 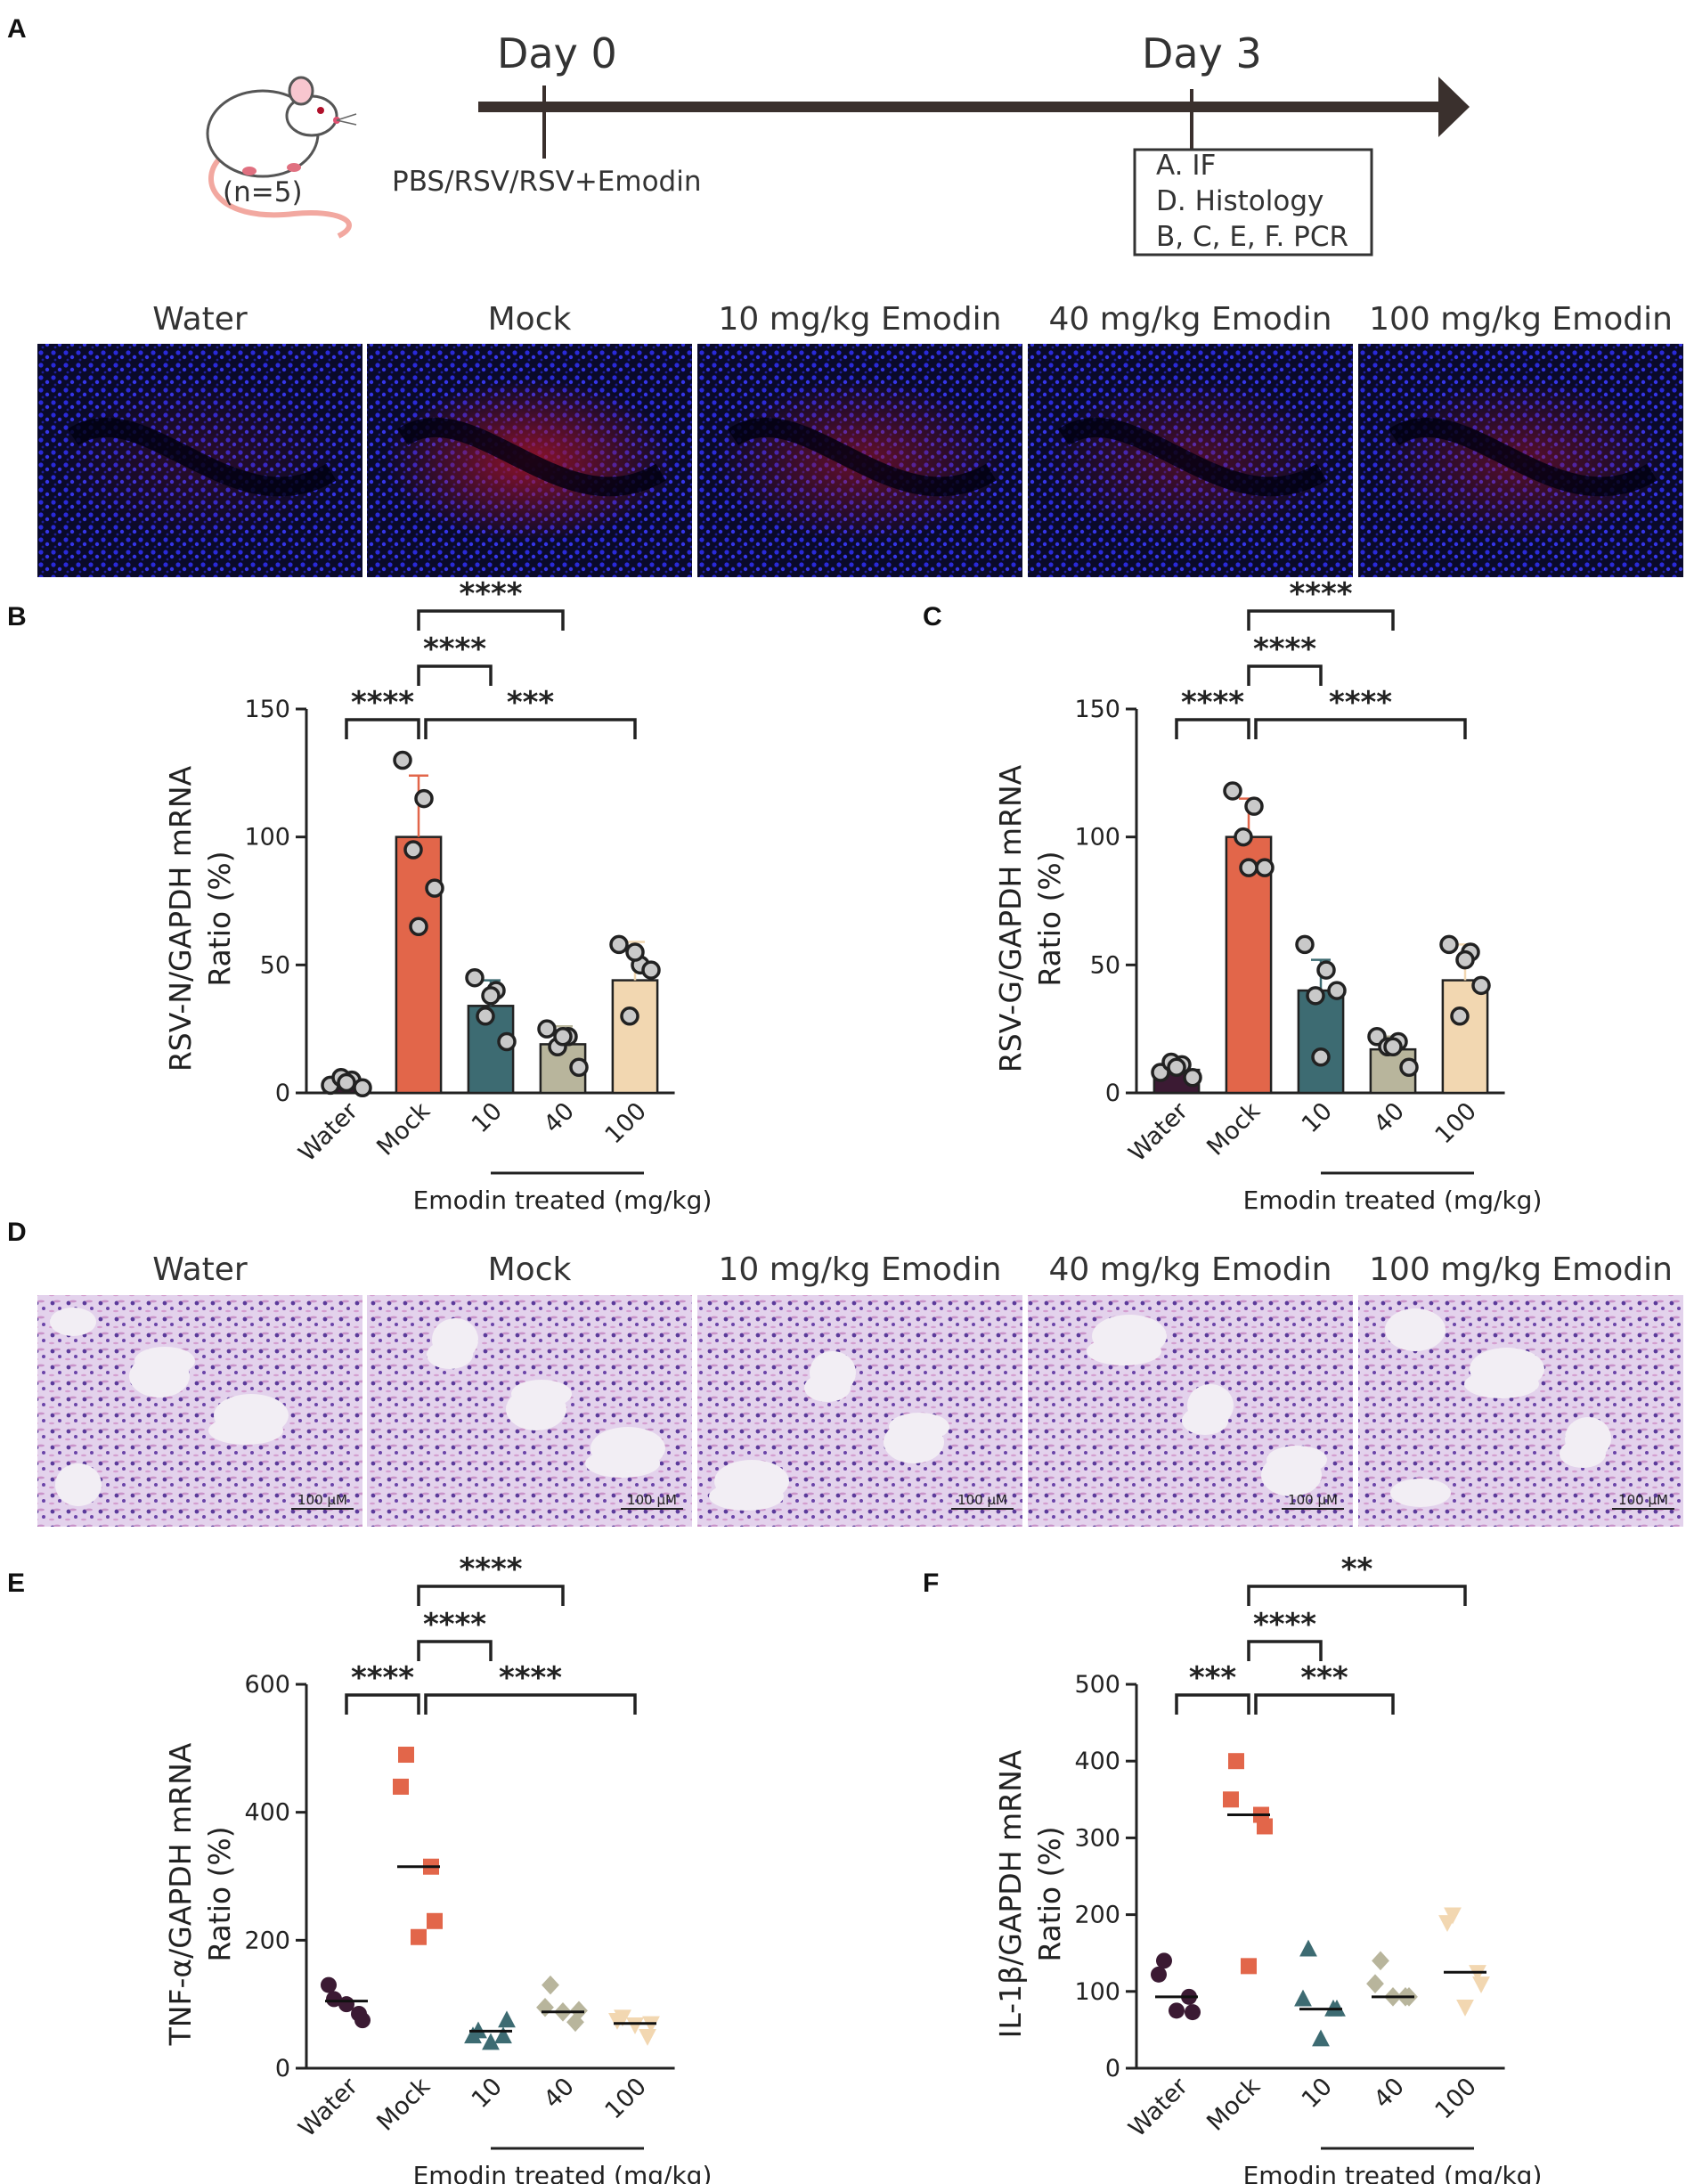 What do you see at coordinates (1521, 1269) in the screenshot?
I see `he-caption-5: 100 mg/kg Emodin` at bounding box center [1521, 1269].